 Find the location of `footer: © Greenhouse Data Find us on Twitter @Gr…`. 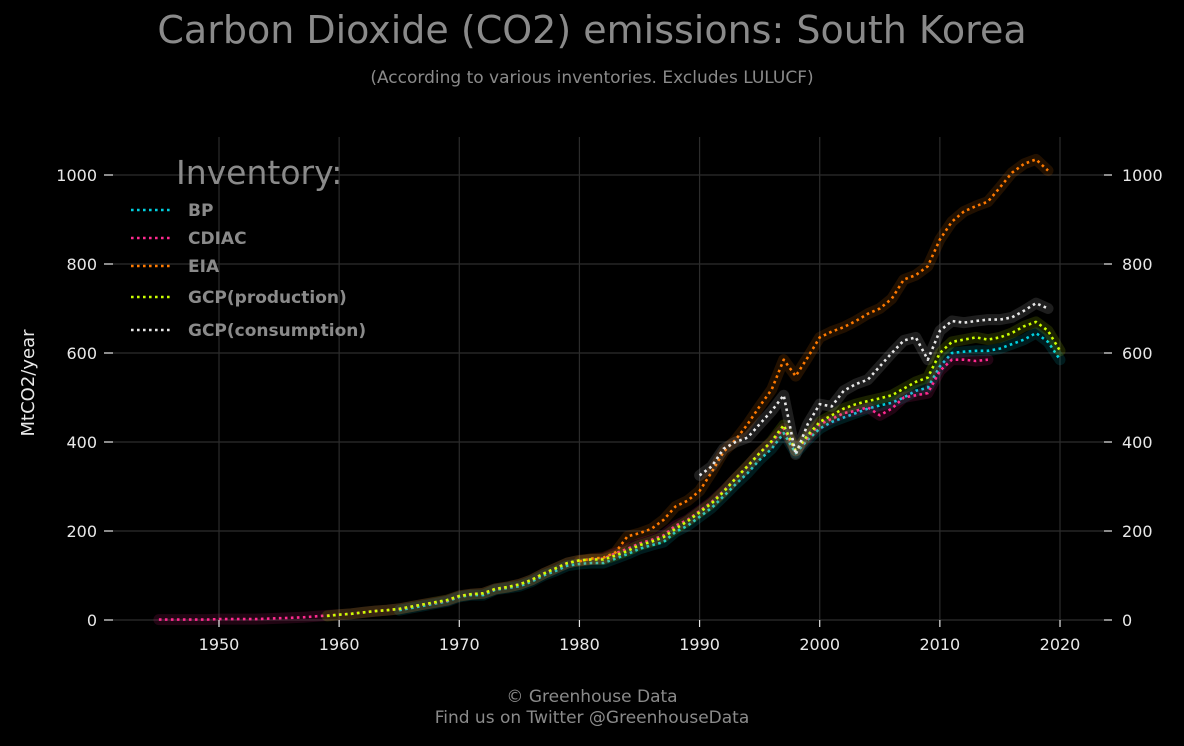

footer: © Greenhouse Data Find us on Twitter @Gr… is located at coordinates (592, 708).